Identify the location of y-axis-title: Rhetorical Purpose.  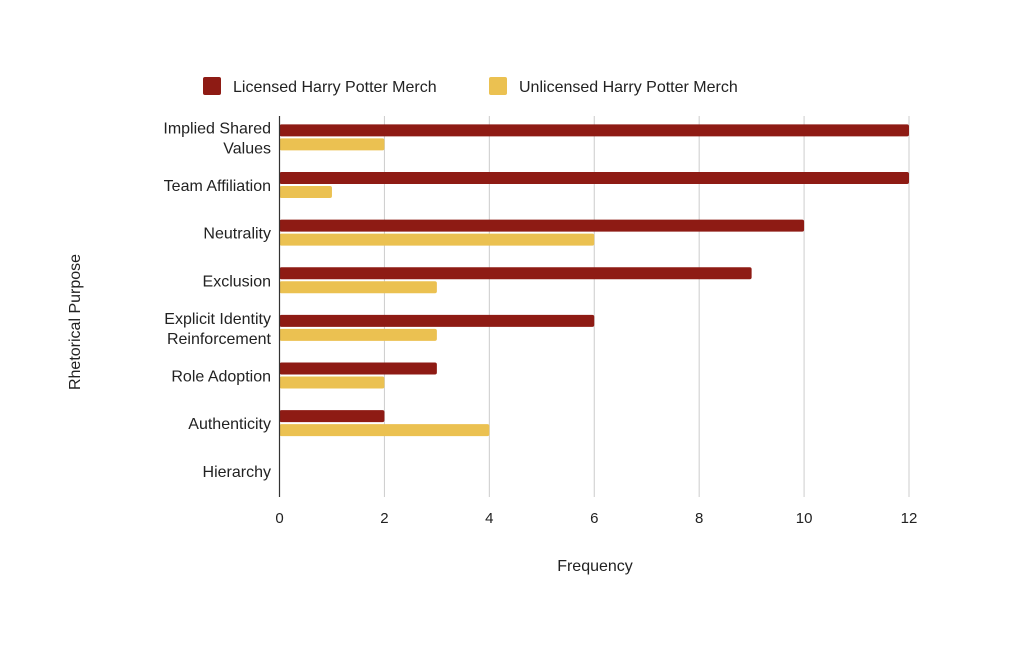
(75, 322).